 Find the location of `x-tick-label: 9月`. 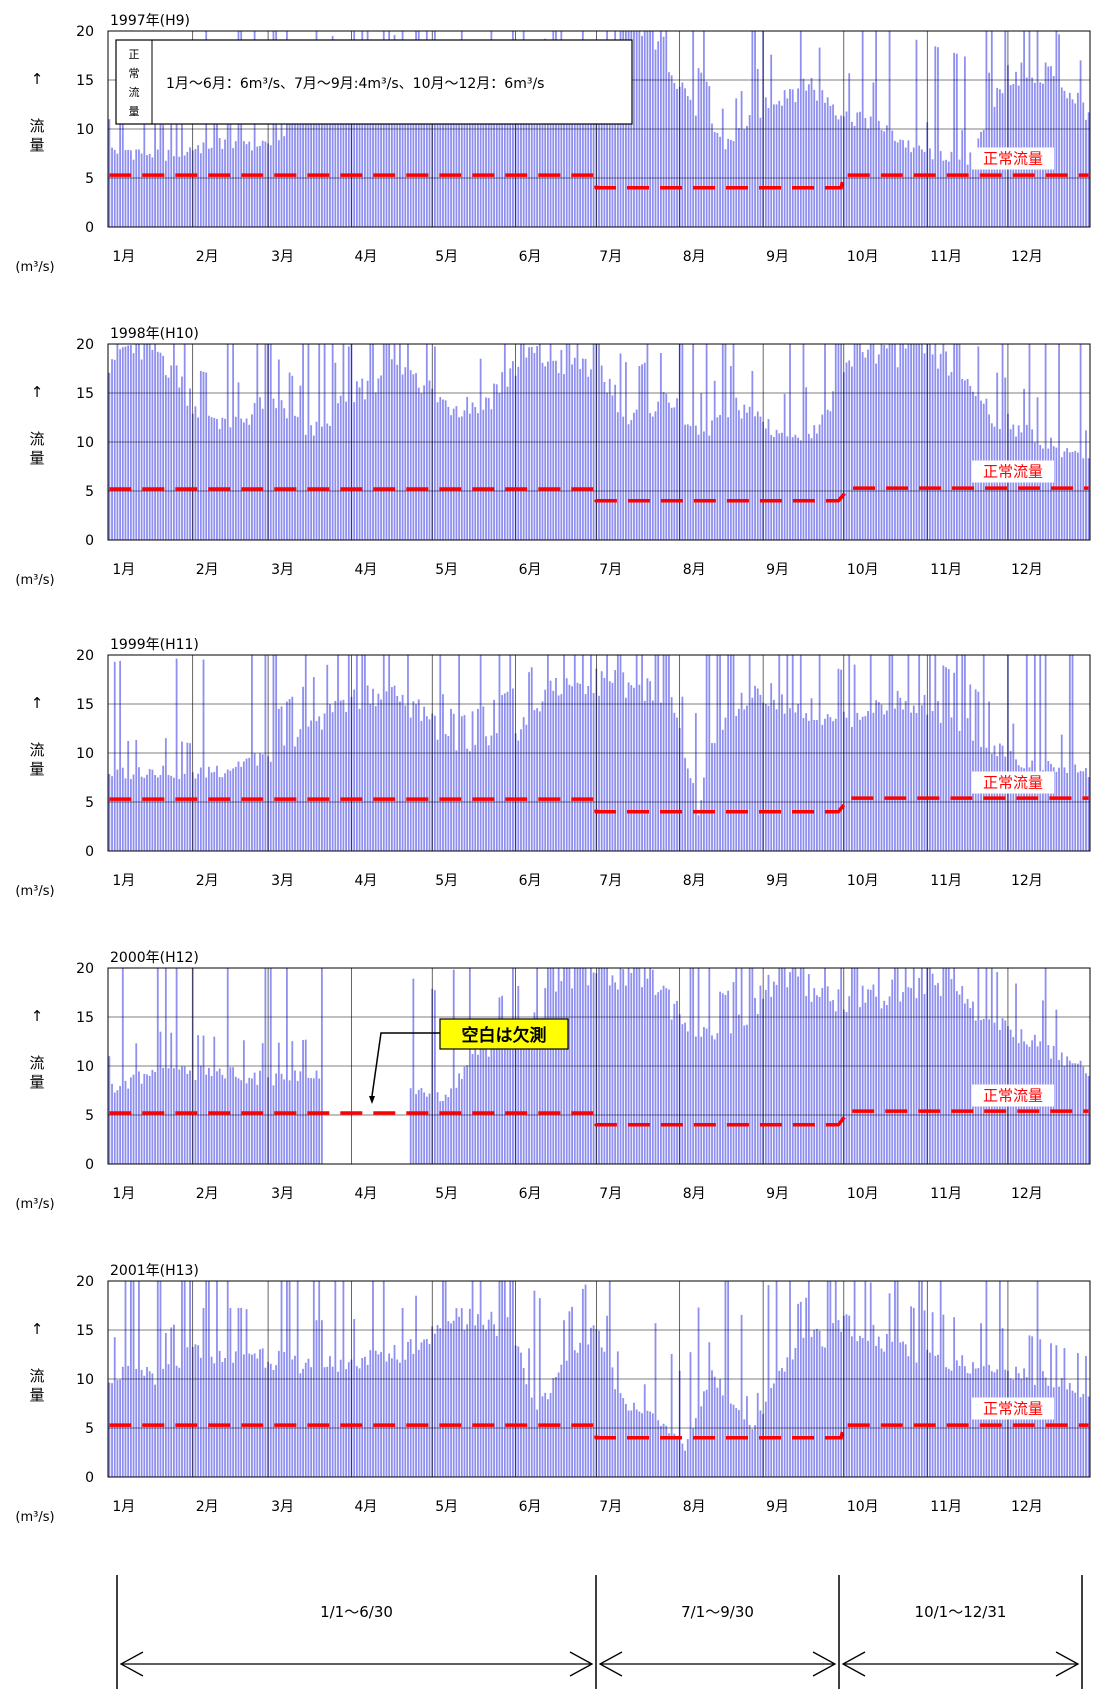

x-tick-label: 9月 is located at coordinates (777, 1194).